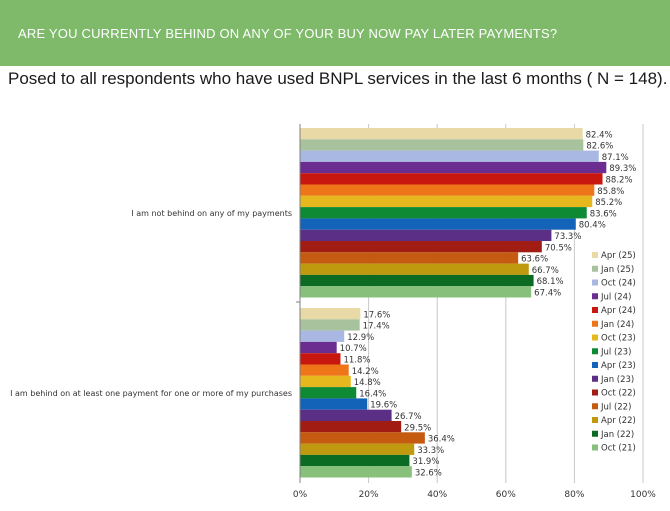 The height and width of the screenshot is (511, 670). Describe the element at coordinates (558, 248) in the screenshot. I see `data-label: 70.5%` at that location.